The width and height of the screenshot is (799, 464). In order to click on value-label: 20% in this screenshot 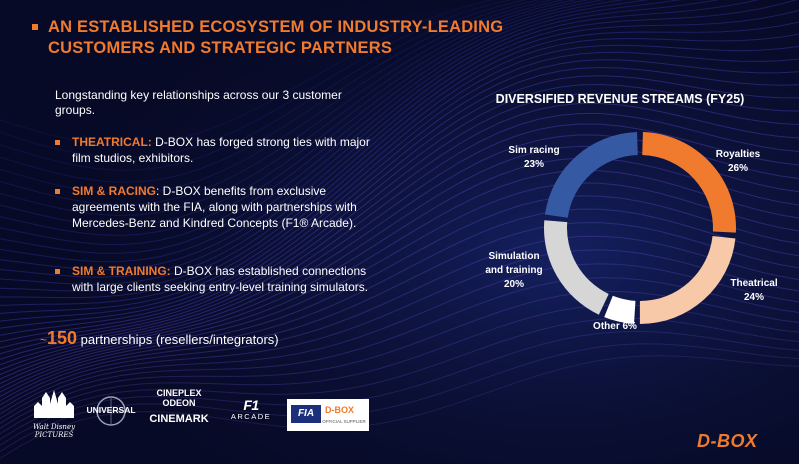, I will do `click(513, 284)`.